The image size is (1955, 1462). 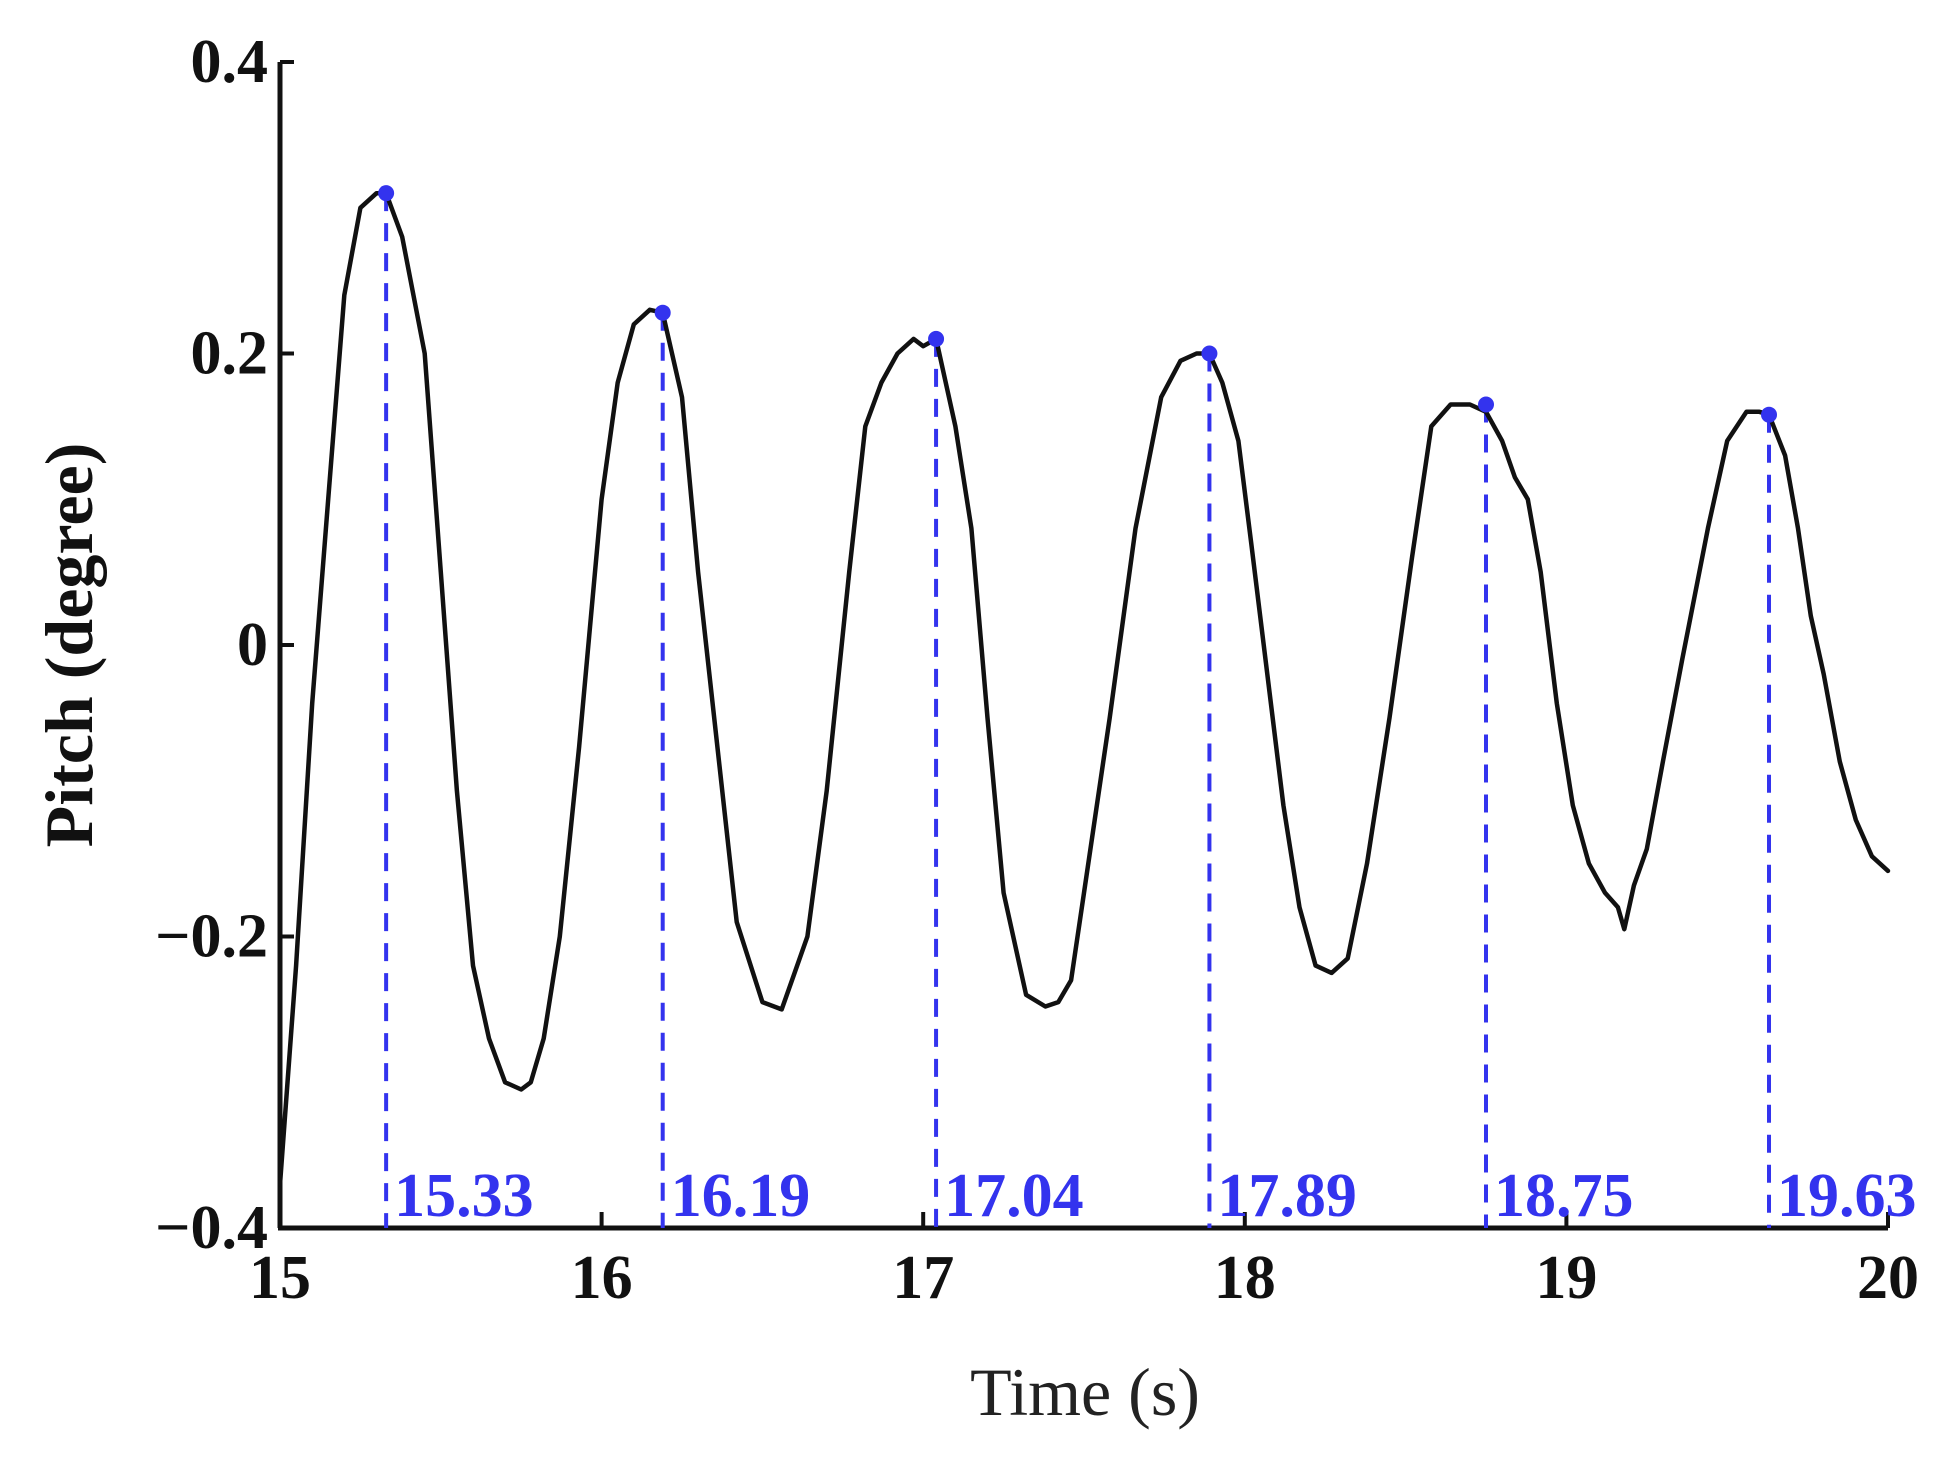 What do you see at coordinates (69, 645) in the screenshot?
I see `y-axis-title: Pitch (degree)` at bounding box center [69, 645].